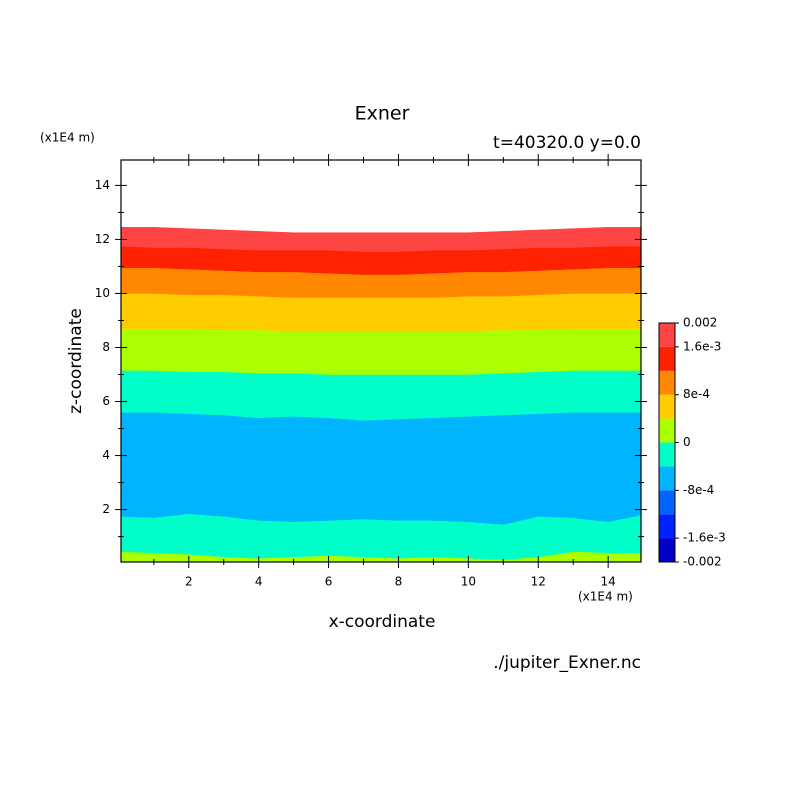  What do you see at coordinates (468, 582) in the screenshot?
I see `x-tick-label: 10` at bounding box center [468, 582].